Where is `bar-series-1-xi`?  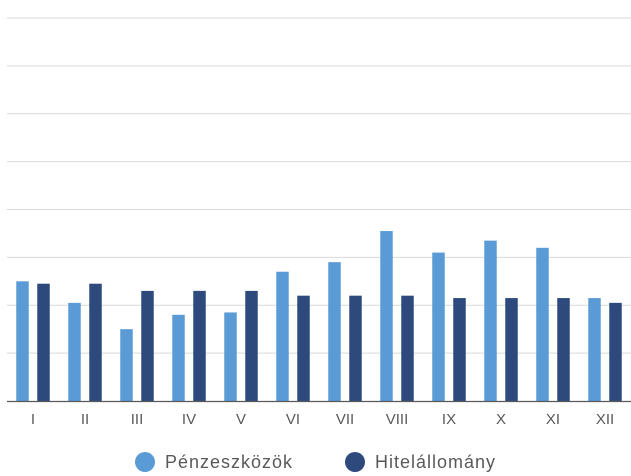 bar-series-1-xi is located at coordinates (542, 324).